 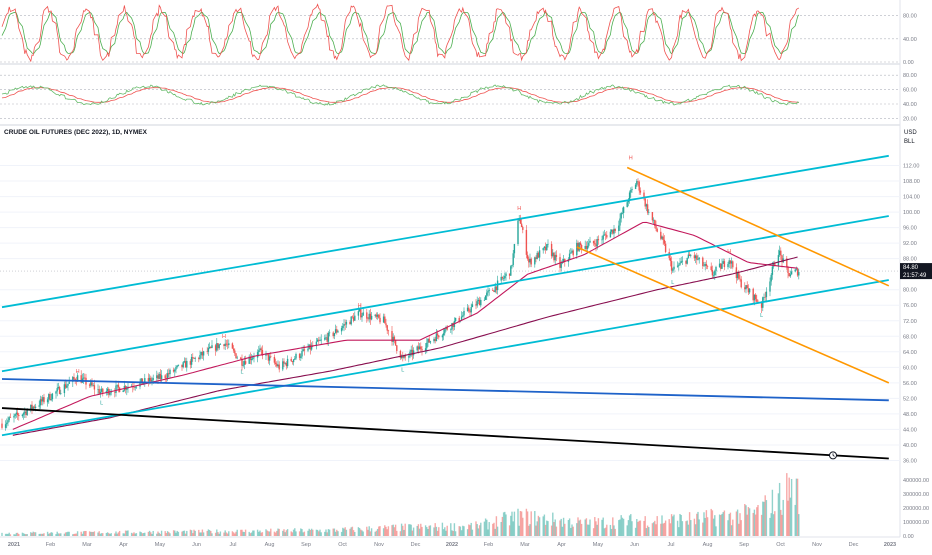 What do you see at coordinates (78, 372) in the screenshot?
I see `swing-label-h: H` at bounding box center [78, 372].